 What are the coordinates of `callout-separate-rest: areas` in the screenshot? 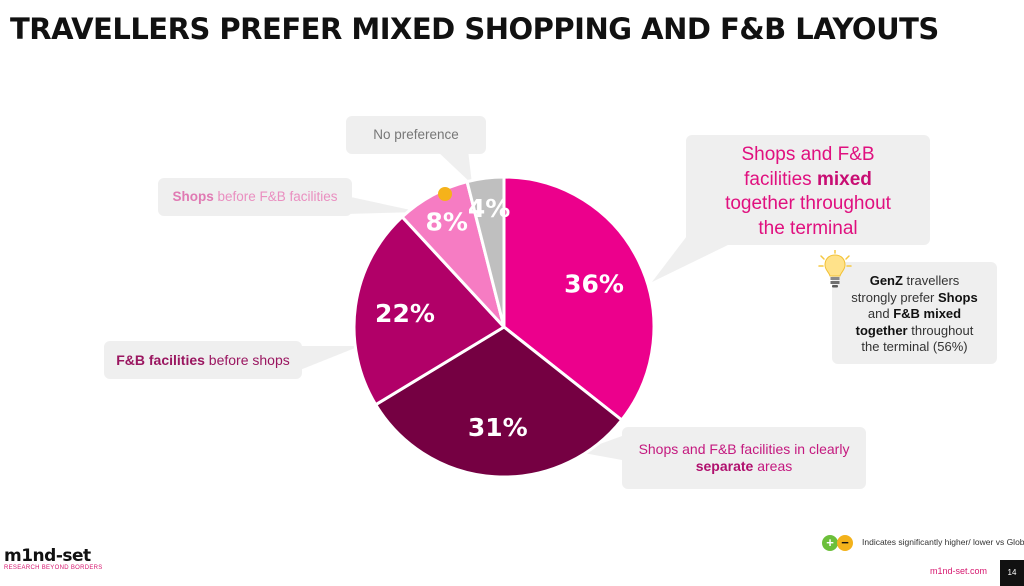 It's located at (773, 466).